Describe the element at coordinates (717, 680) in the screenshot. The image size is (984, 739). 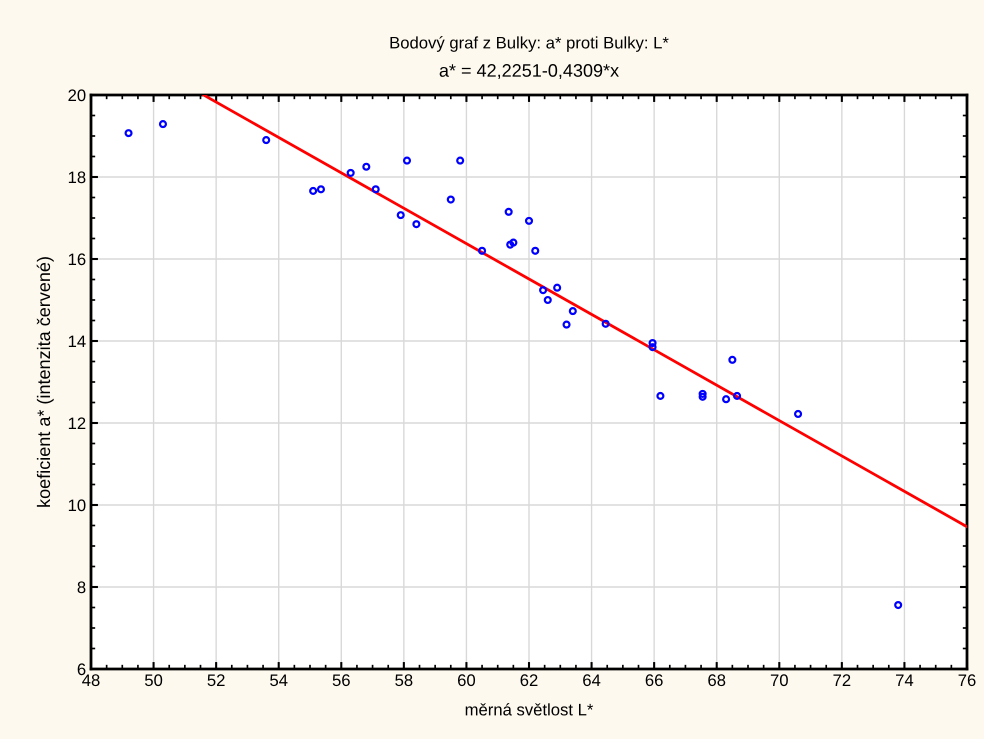
I see `x-tick-label: 68` at that location.